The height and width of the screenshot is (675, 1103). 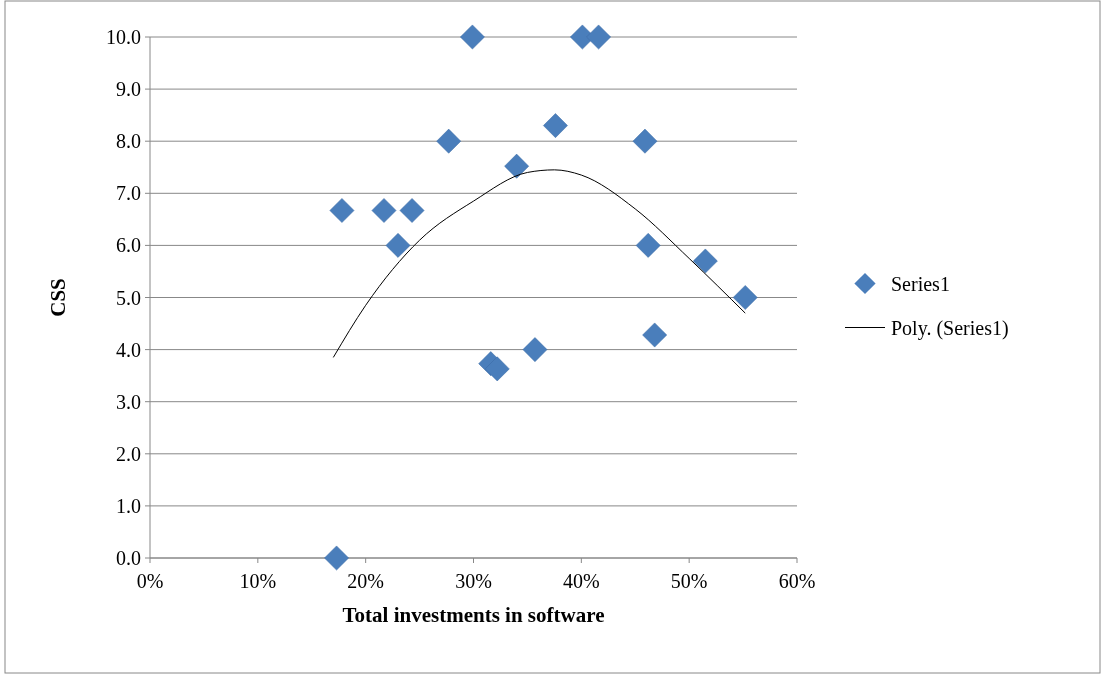 What do you see at coordinates (365, 581) in the screenshot?
I see `x-tick-label: 20%` at bounding box center [365, 581].